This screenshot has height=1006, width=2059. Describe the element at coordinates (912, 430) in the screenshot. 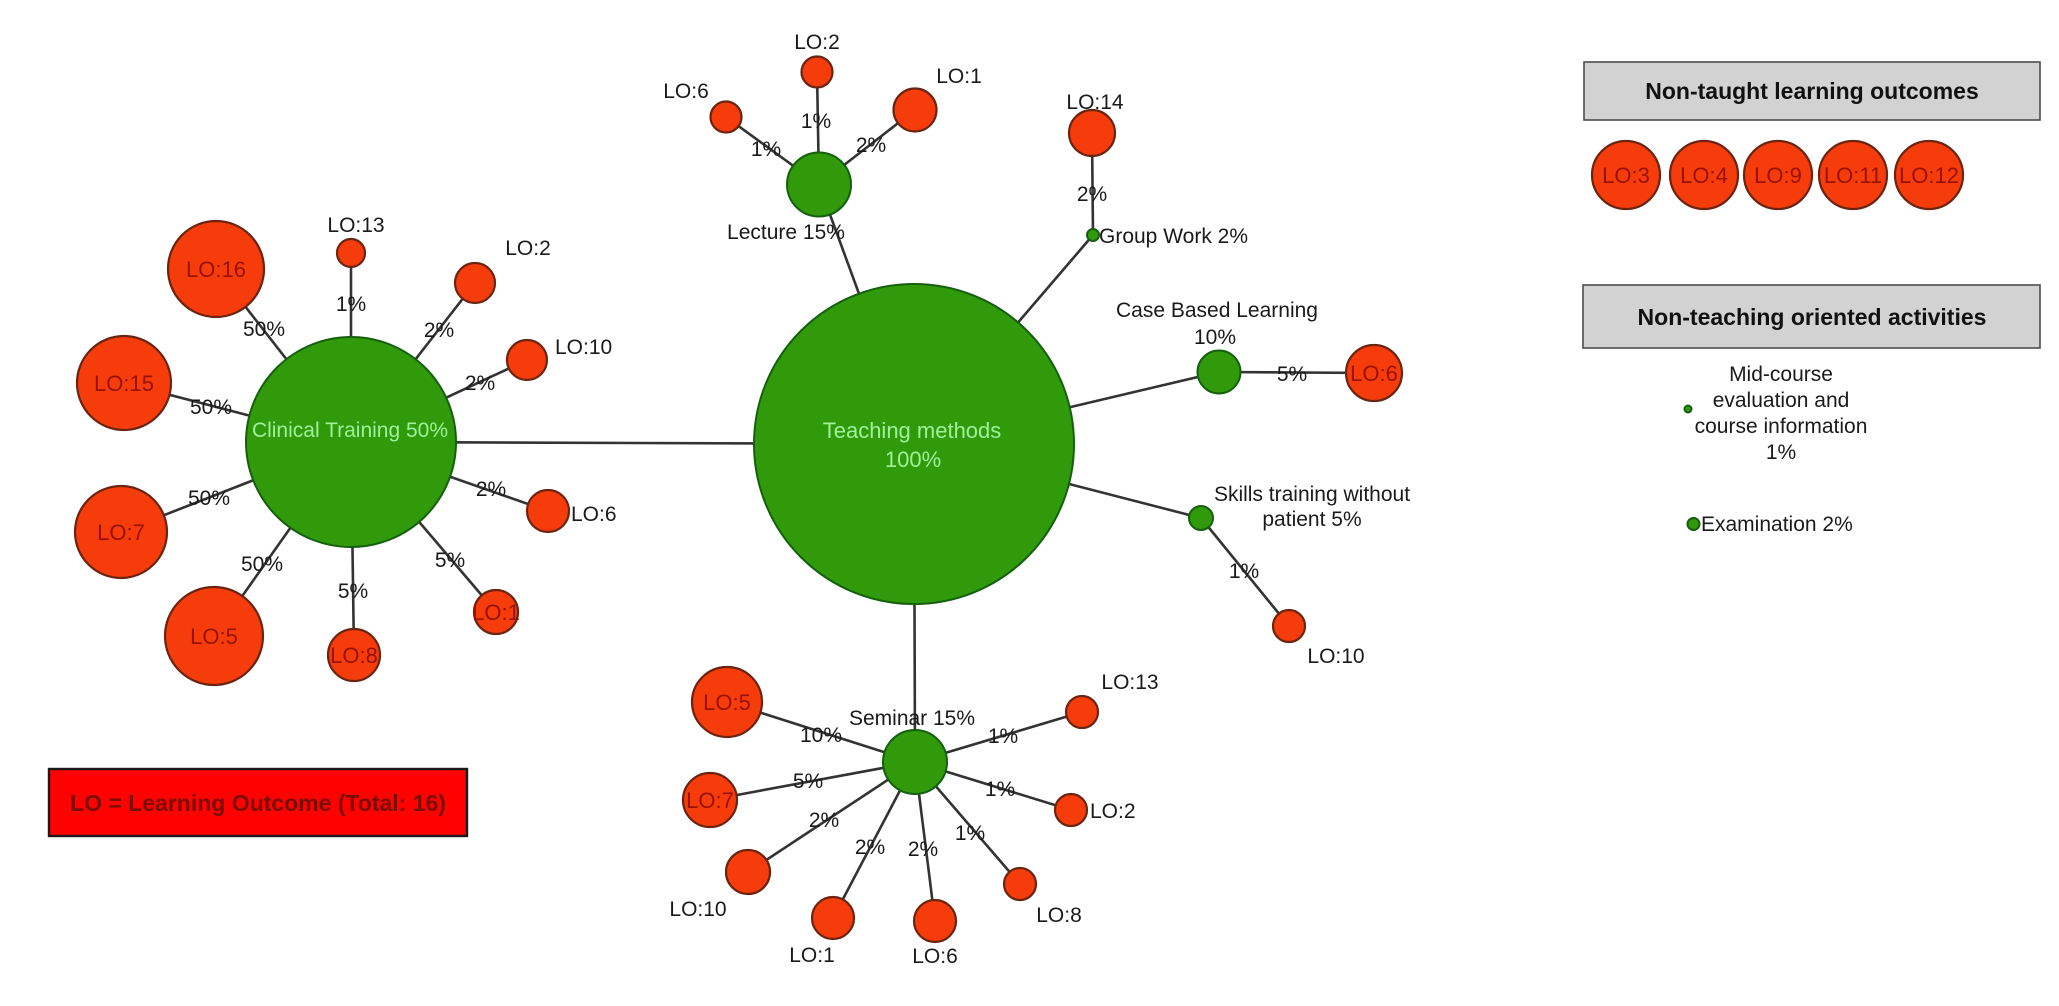

I see `svg-text: Teaching methods` at that location.